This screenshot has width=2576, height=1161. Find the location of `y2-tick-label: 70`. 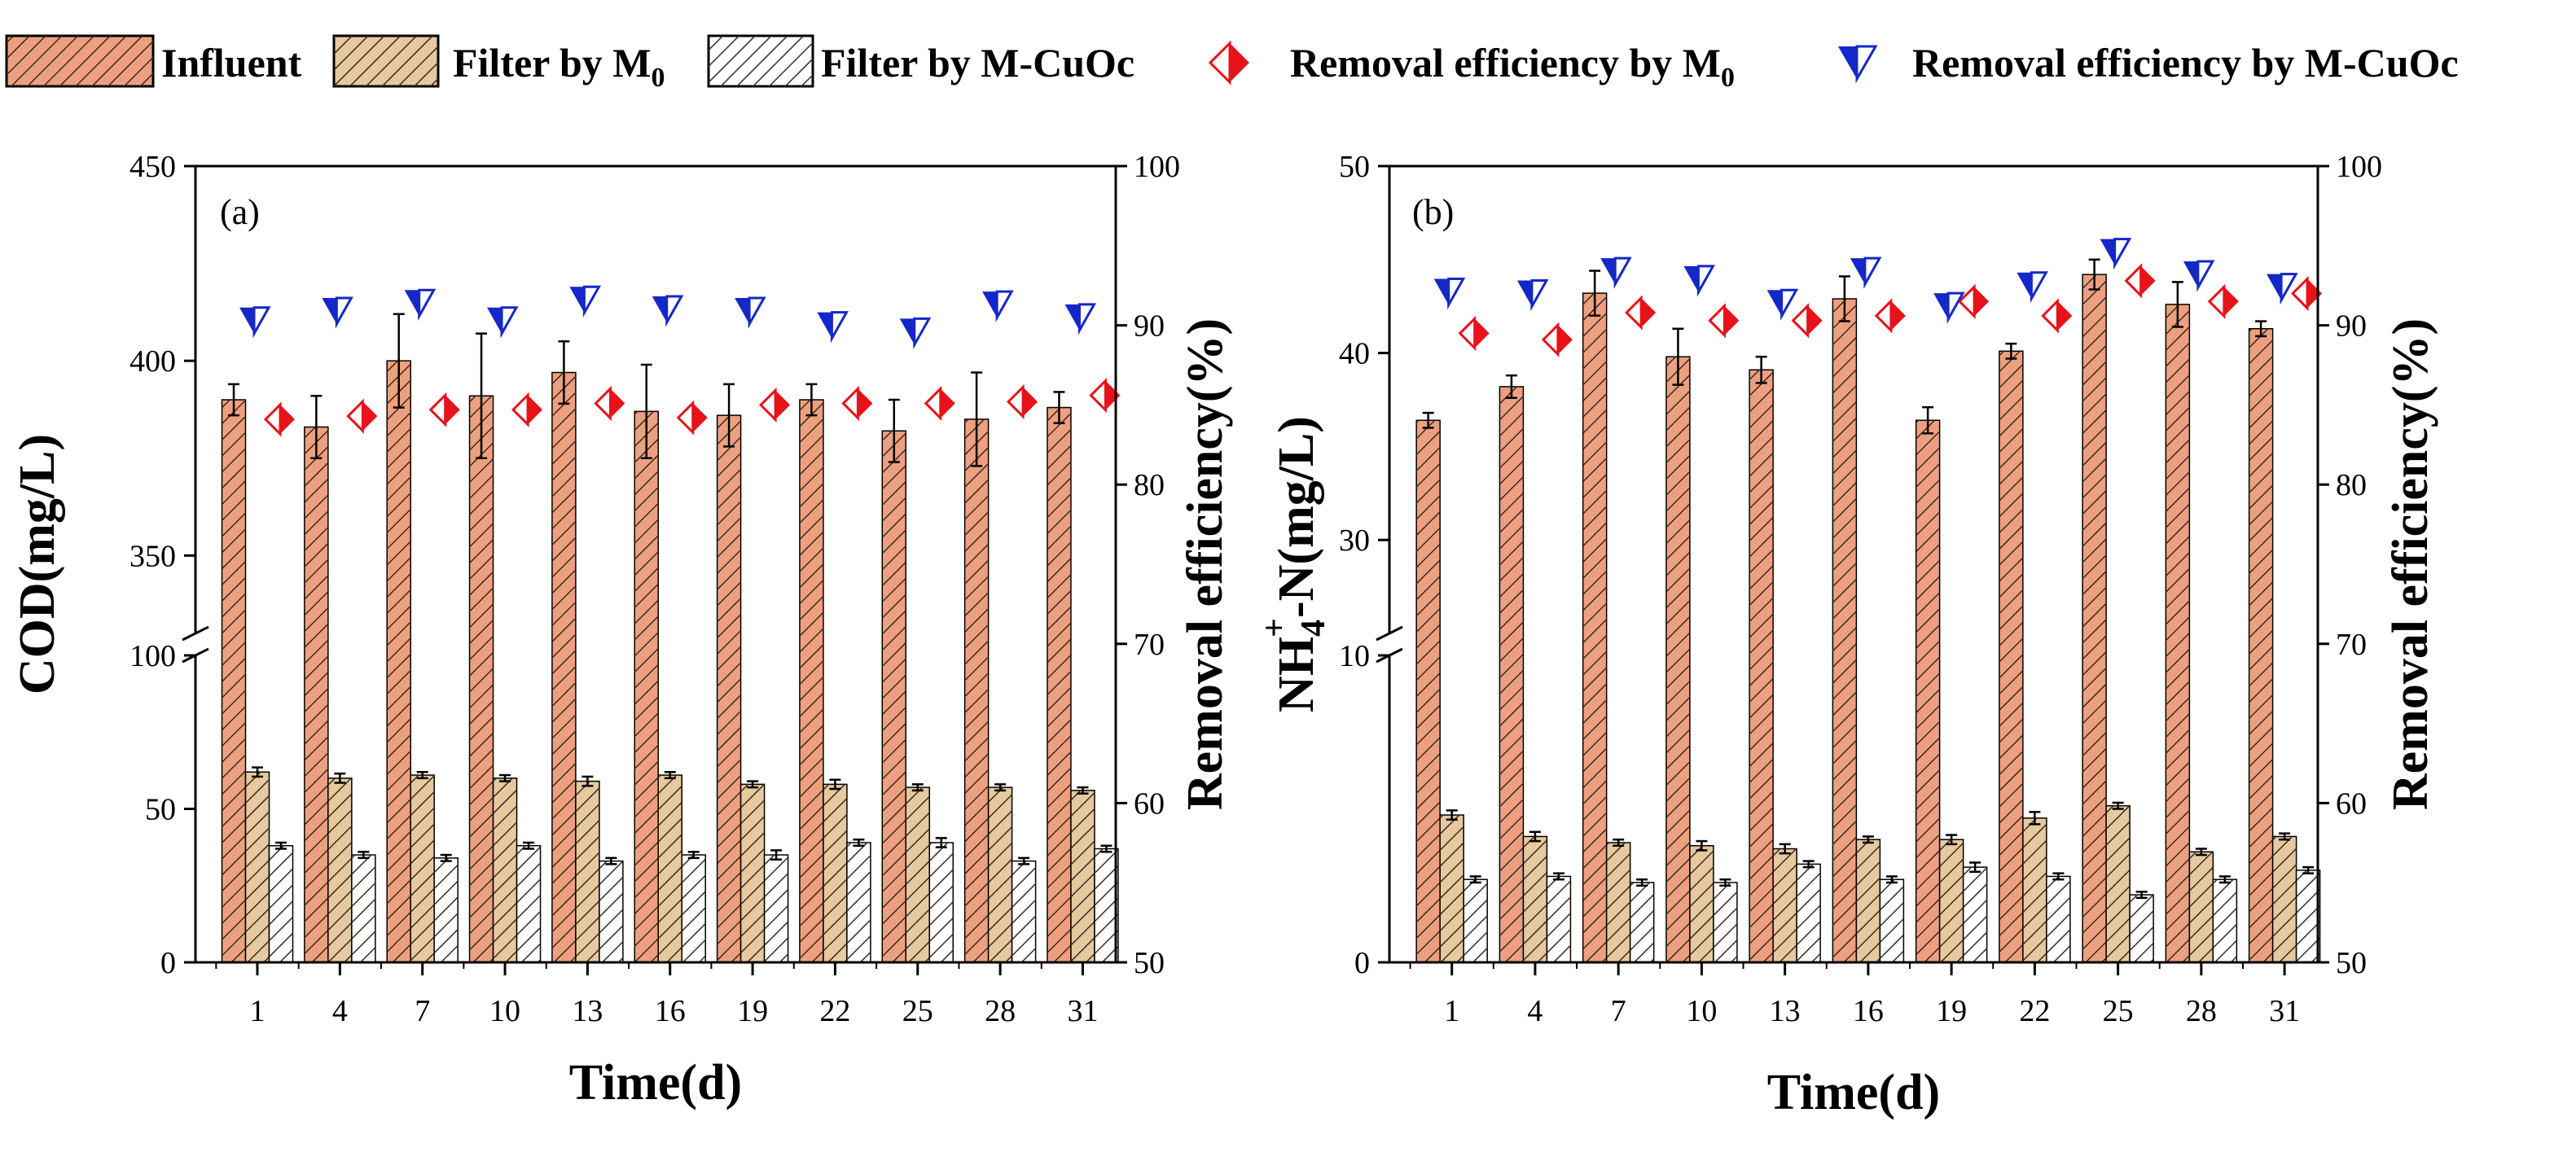

y2-tick-label: 70 is located at coordinates (1149, 645).